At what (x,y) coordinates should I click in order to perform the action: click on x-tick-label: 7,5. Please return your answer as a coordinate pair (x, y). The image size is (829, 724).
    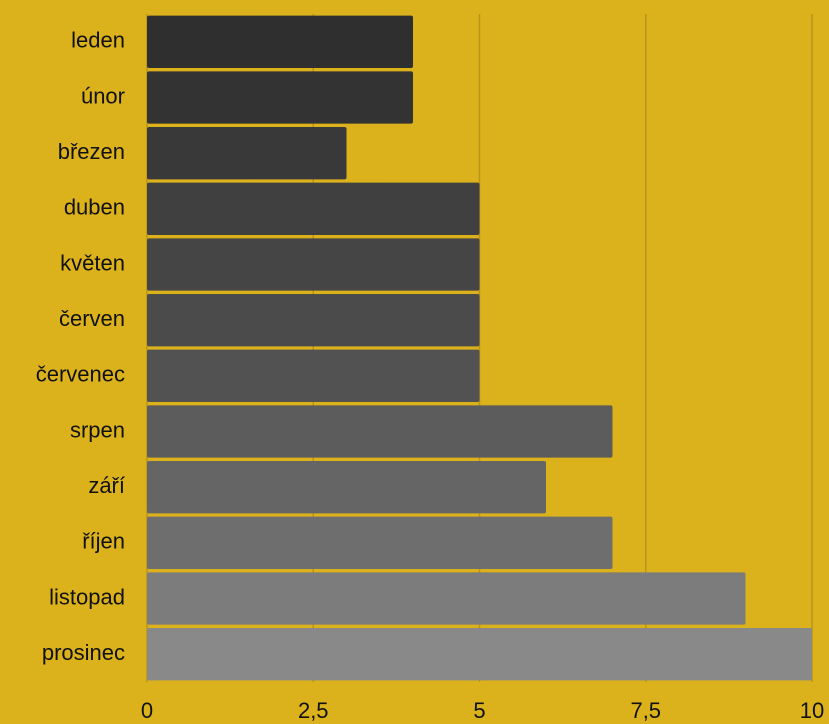
    Looking at the image, I should click on (645, 710).